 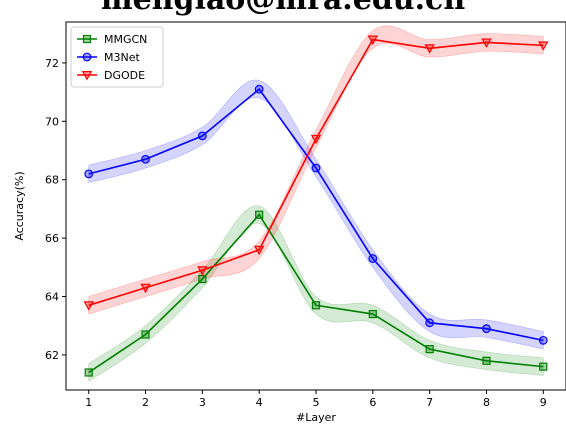 I want to click on legend: MMGCN M3Net DGODE, so click(x=117, y=57).